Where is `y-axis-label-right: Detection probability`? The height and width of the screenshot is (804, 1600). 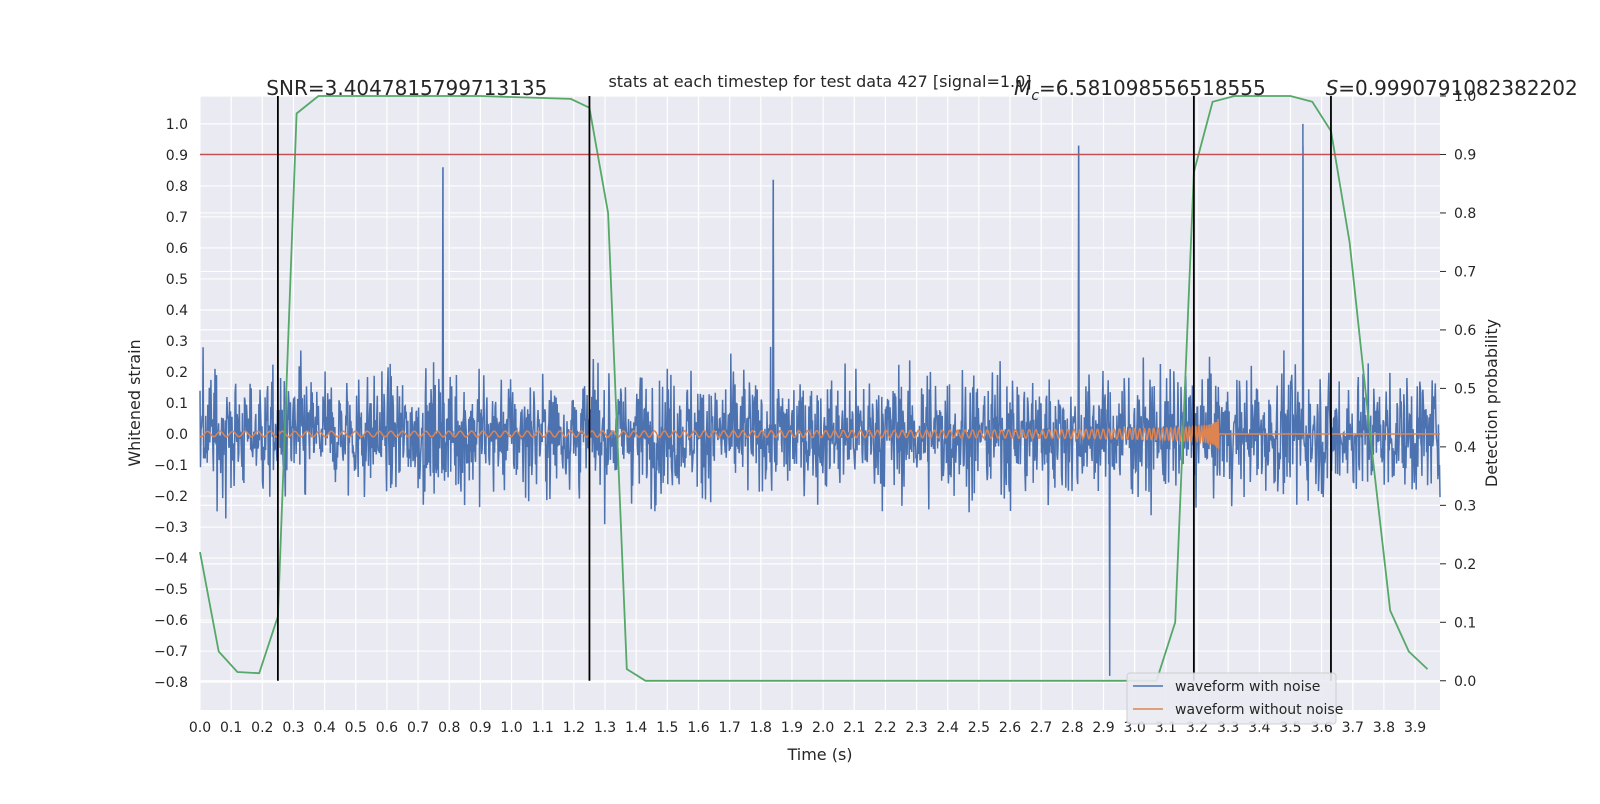 y-axis-label-right: Detection probability is located at coordinates (1491, 403).